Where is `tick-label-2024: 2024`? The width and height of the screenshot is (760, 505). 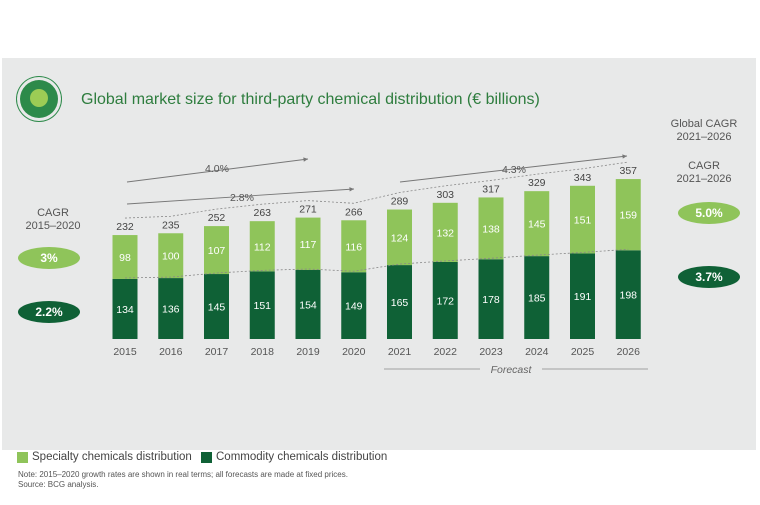
tick-label-2024: 2024 is located at coordinates (537, 352).